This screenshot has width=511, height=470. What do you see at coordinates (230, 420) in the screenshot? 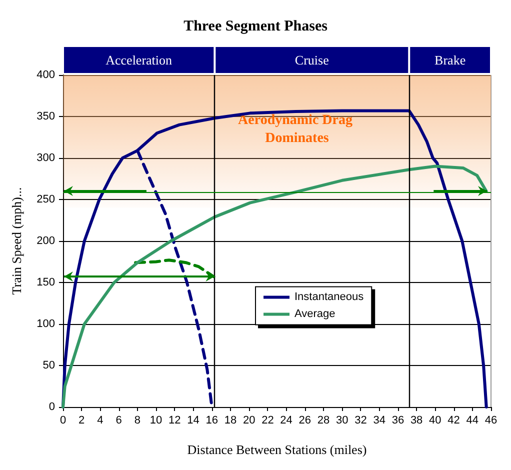
I see `x-tick-label: 18` at bounding box center [230, 420].